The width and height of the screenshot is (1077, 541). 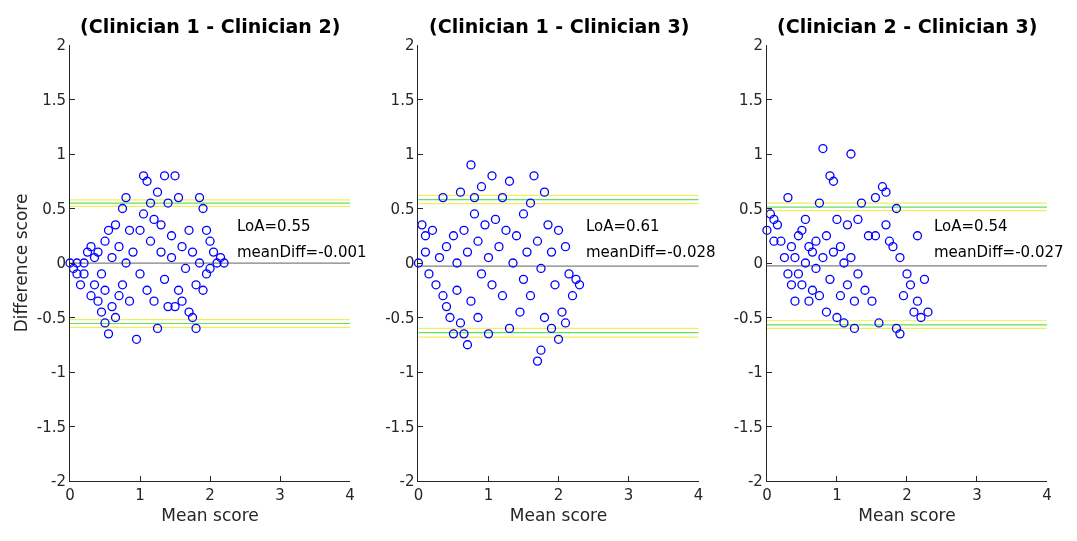 What do you see at coordinates (971, 226) in the screenshot?
I see `annotation: LoA=0.54` at bounding box center [971, 226].